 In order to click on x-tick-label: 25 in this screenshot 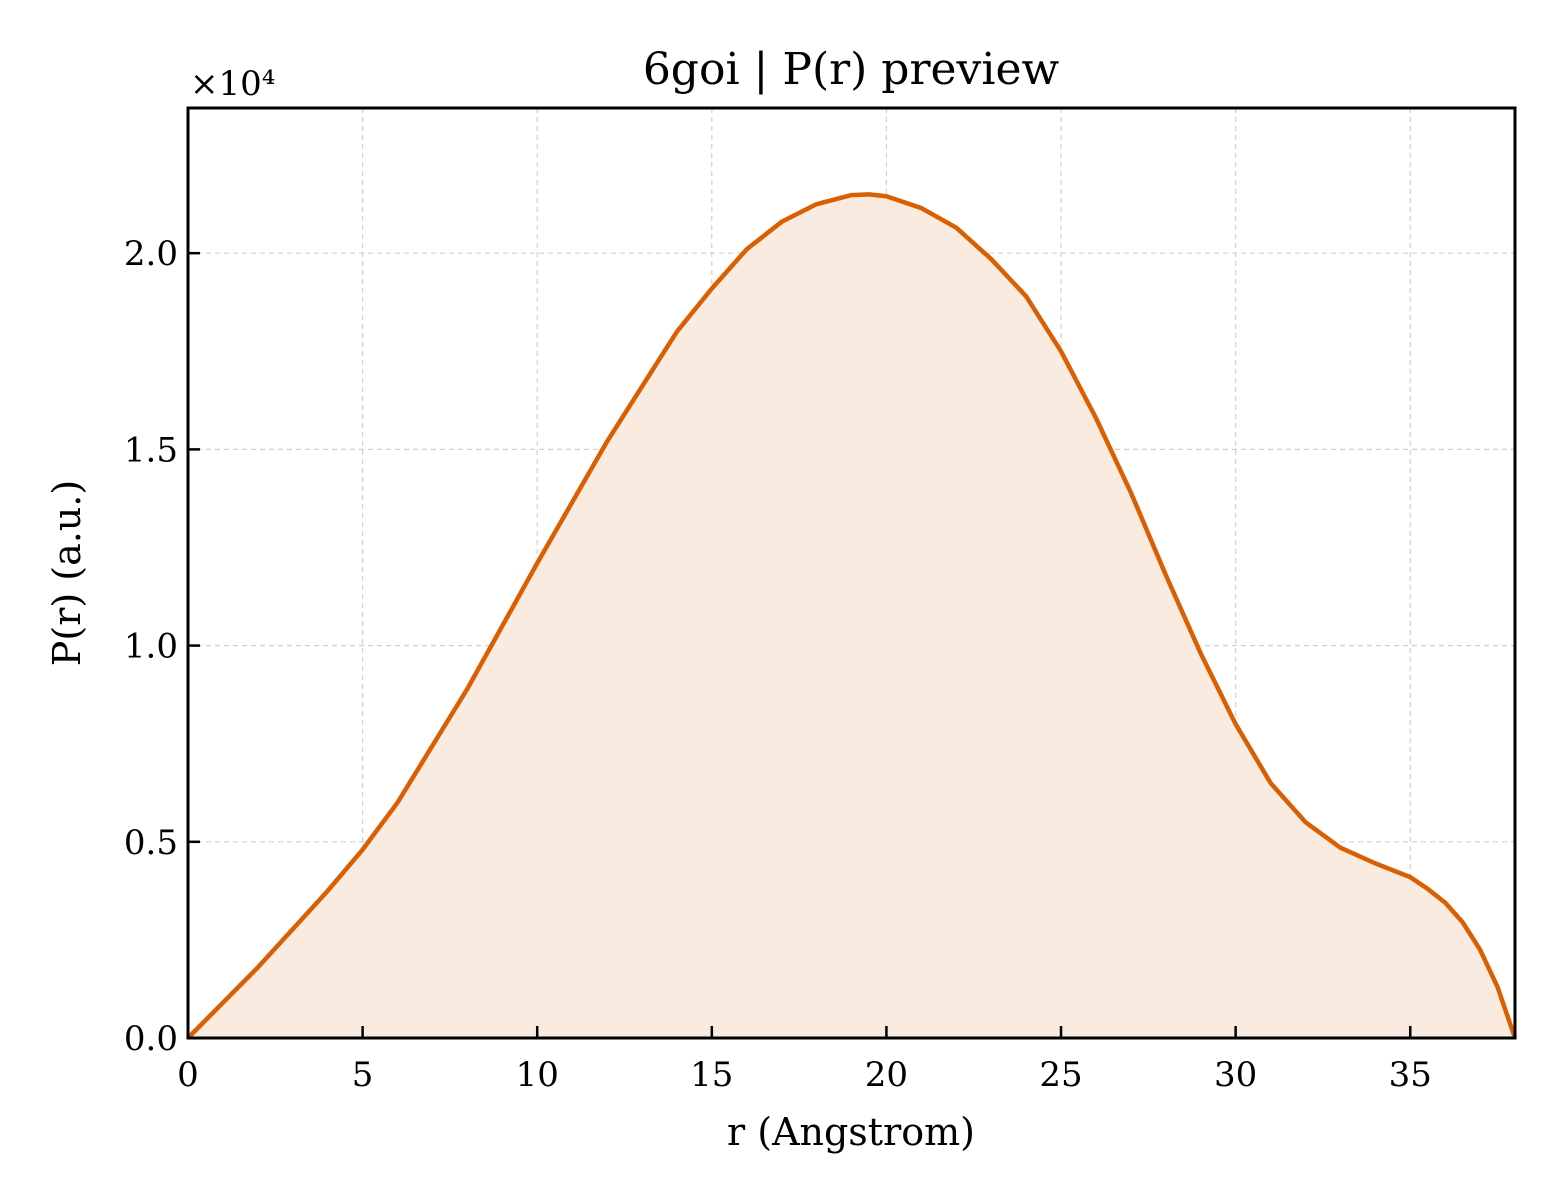, I will do `click(1060, 1075)`.